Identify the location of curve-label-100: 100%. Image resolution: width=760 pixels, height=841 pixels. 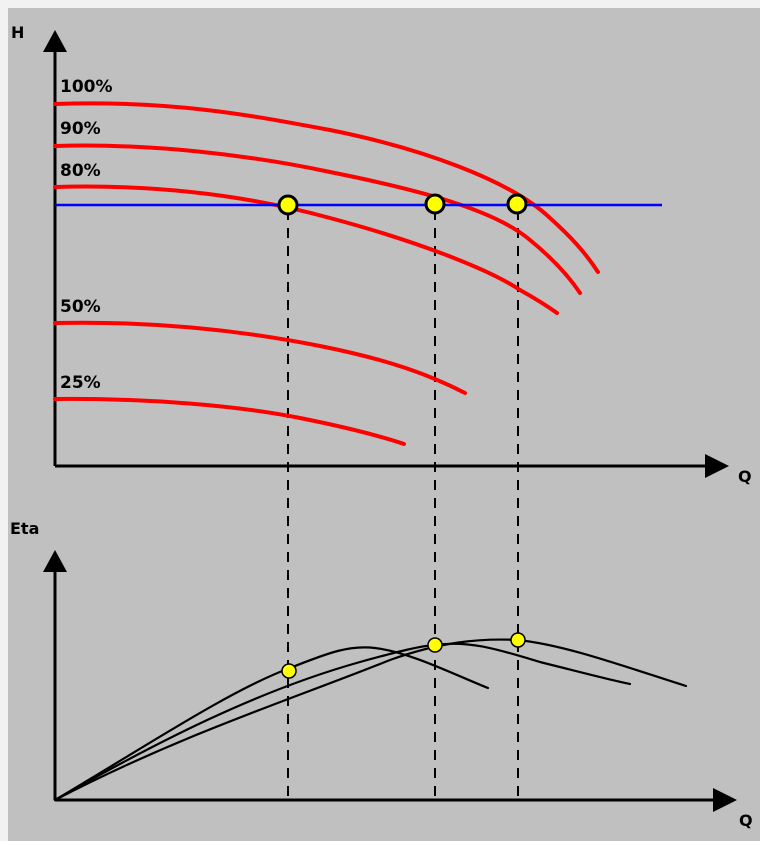
(86, 87).